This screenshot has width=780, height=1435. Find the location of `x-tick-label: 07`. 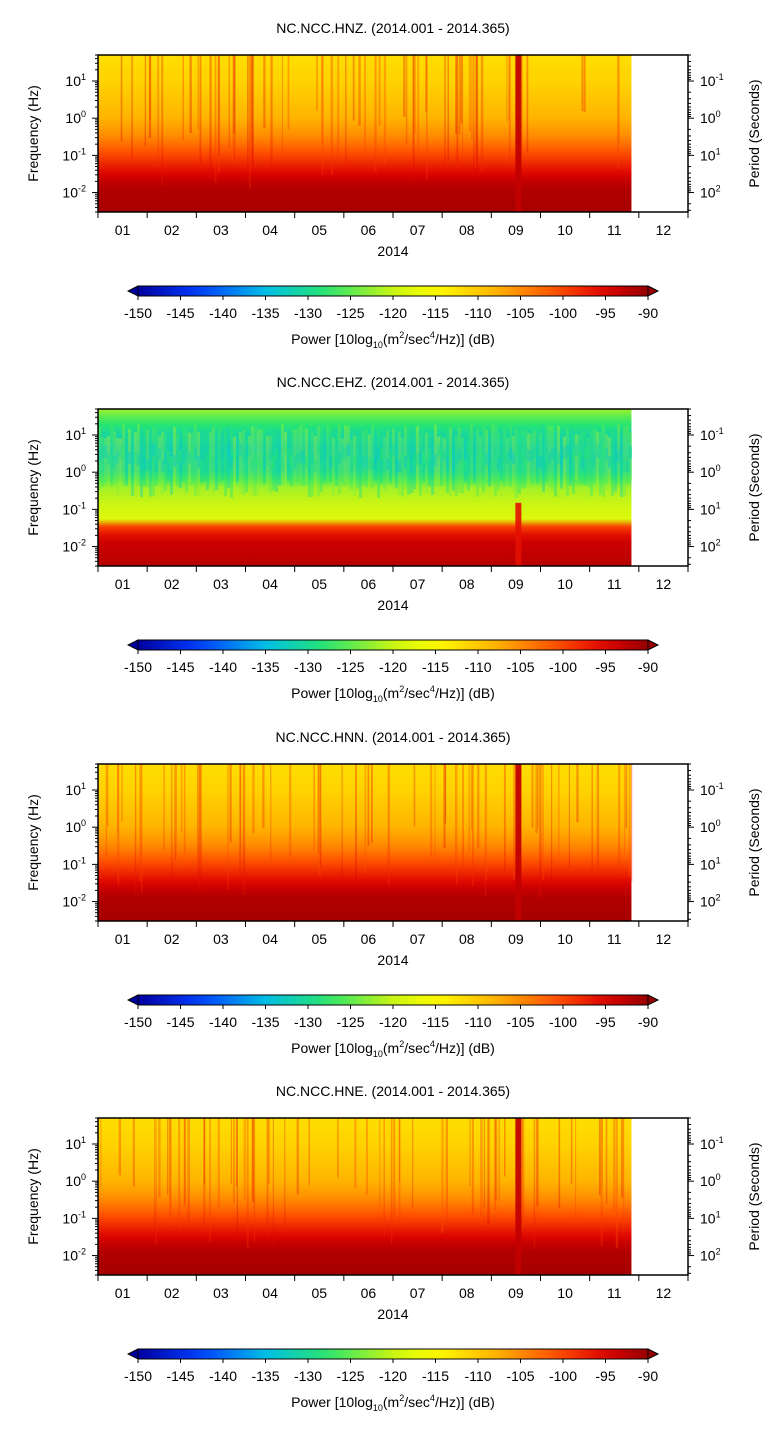

x-tick-label: 07 is located at coordinates (418, 230).